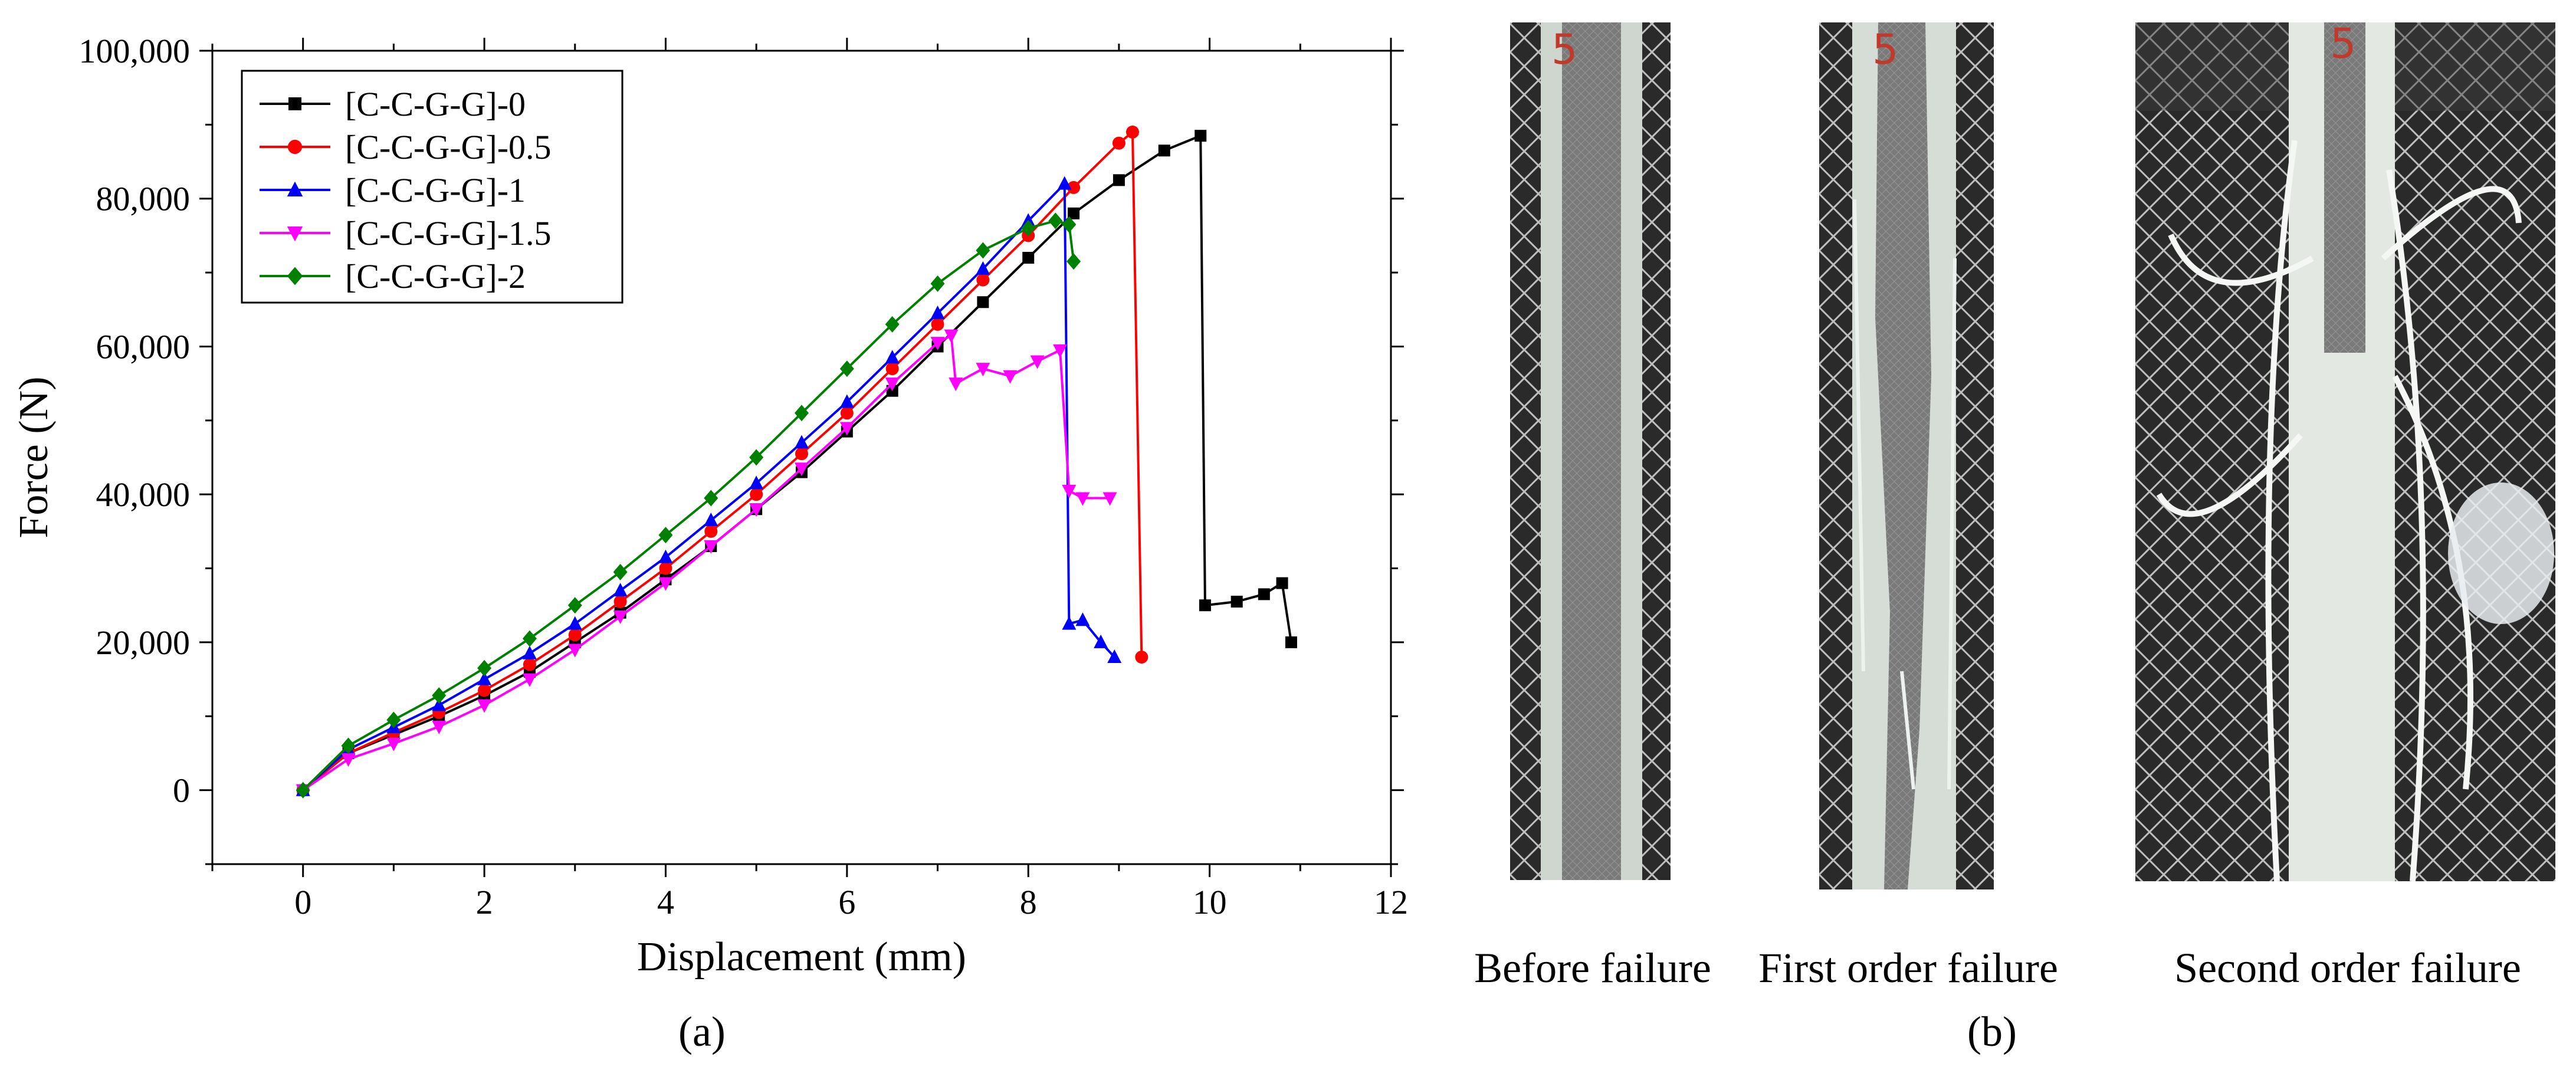  Describe the element at coordinates (143, 346) in the screenshot. I see `y-tick-label: 60,000` at that location.